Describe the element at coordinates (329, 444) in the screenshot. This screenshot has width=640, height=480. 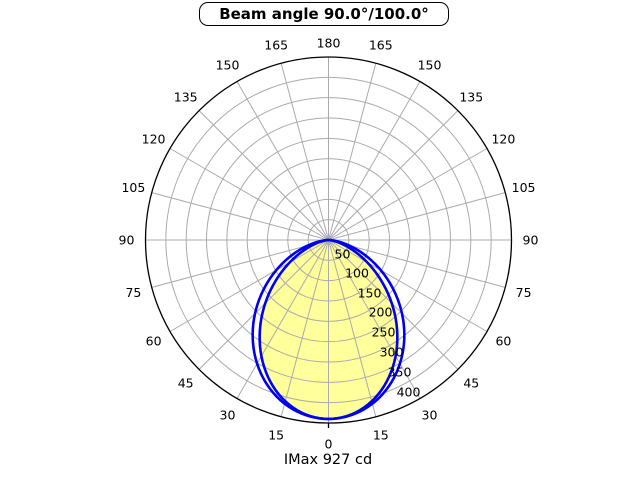
I see `angle-tick-label-0: 0` at that location.